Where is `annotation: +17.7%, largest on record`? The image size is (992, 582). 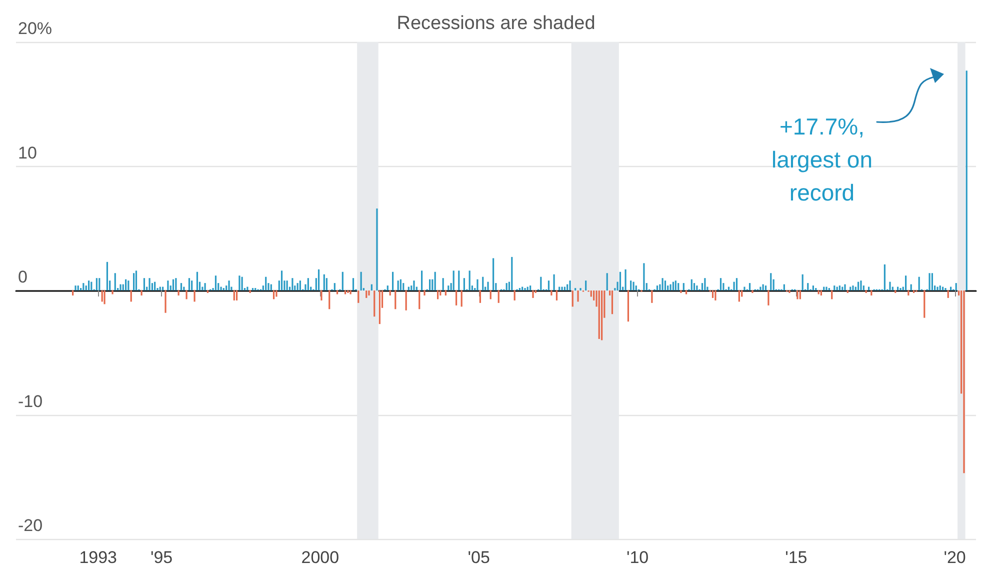 annotation: +17.7%, largest on record is located at coordinates (822, 160).